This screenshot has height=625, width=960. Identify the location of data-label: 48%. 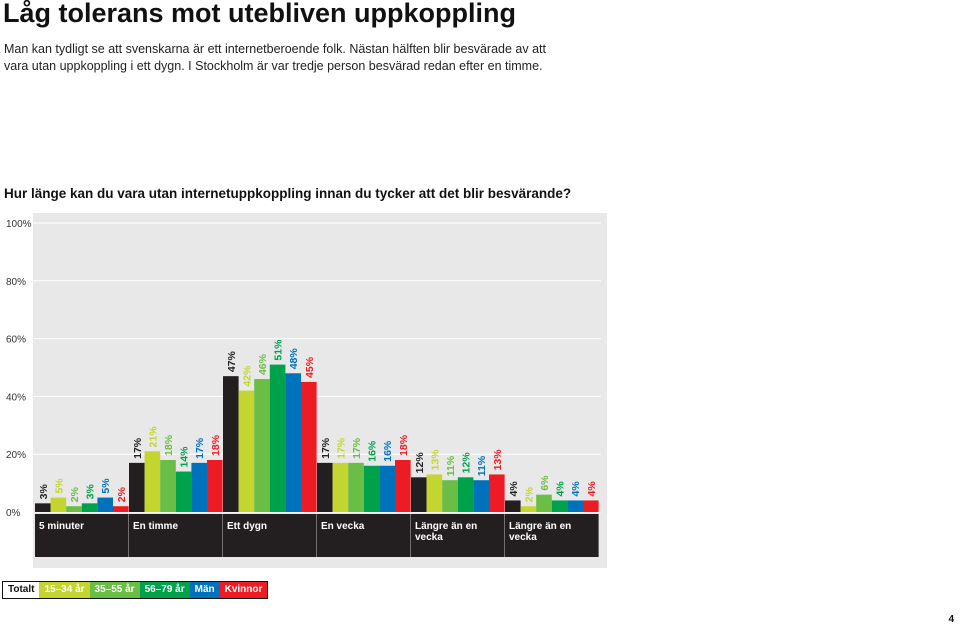
(294, 359).